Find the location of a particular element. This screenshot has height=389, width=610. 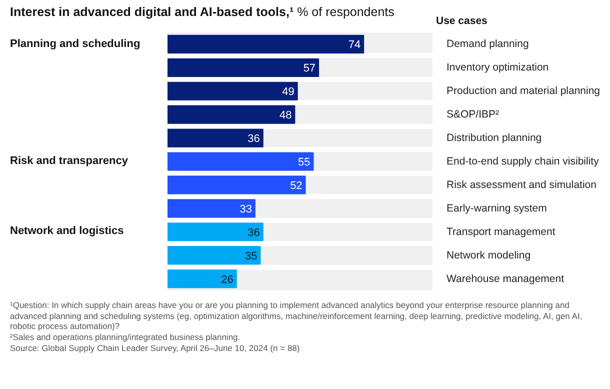

chart-title: Interest in advanced digital and AI-based tools,¹ is located at coordinates (152, 12).